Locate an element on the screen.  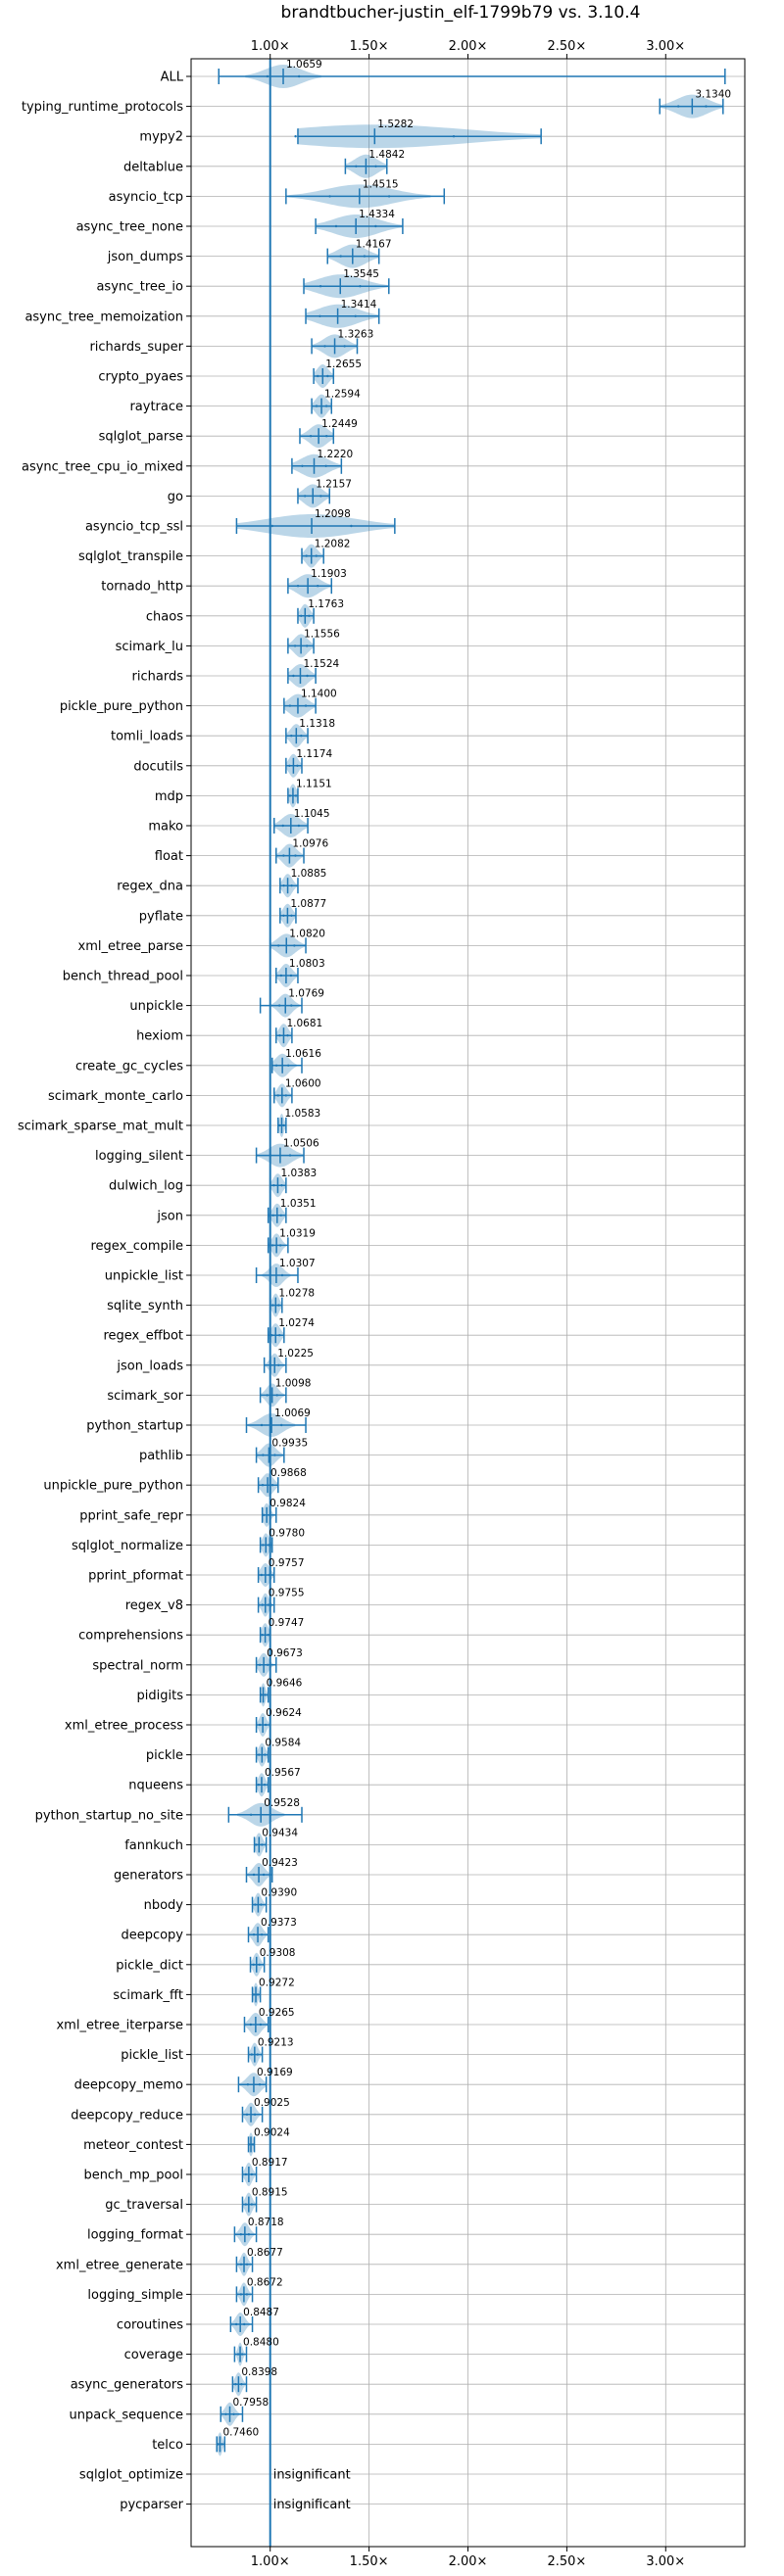
category-label: pprint_safe_repr is located at coordinates (131, 1515).